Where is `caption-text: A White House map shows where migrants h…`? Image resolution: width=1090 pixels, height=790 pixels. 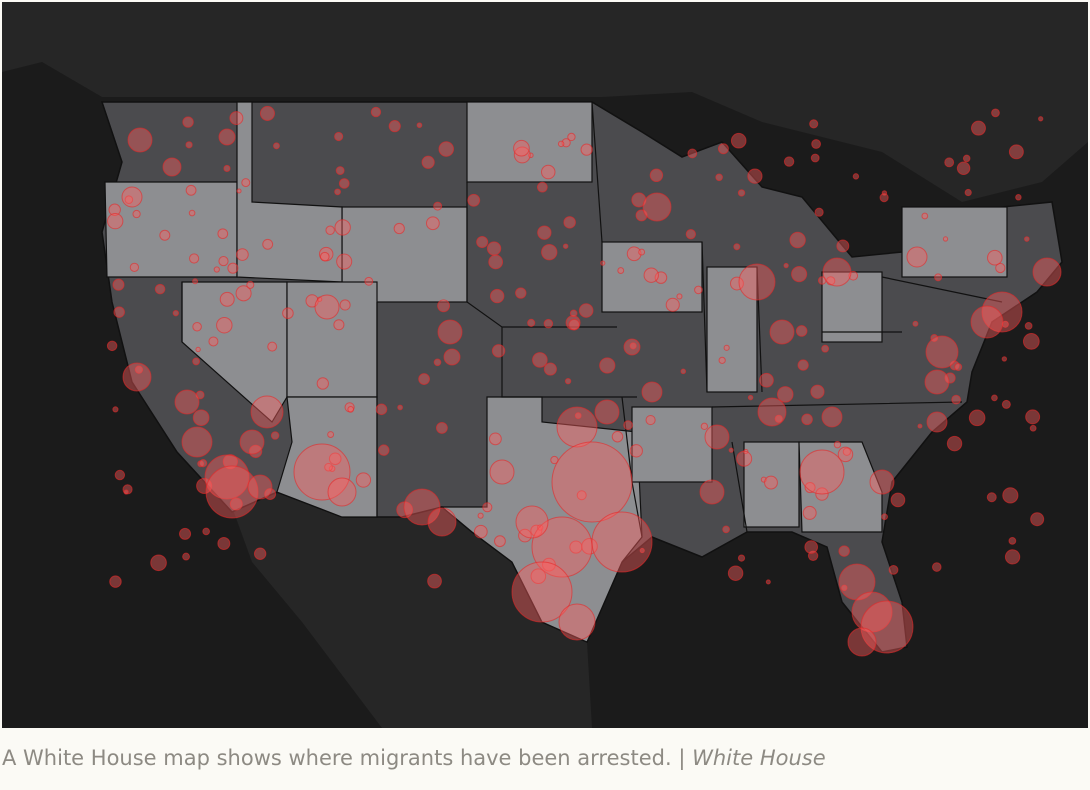
caption-text: A White House map shows where migrants h… is located at coordinates (337, 758).